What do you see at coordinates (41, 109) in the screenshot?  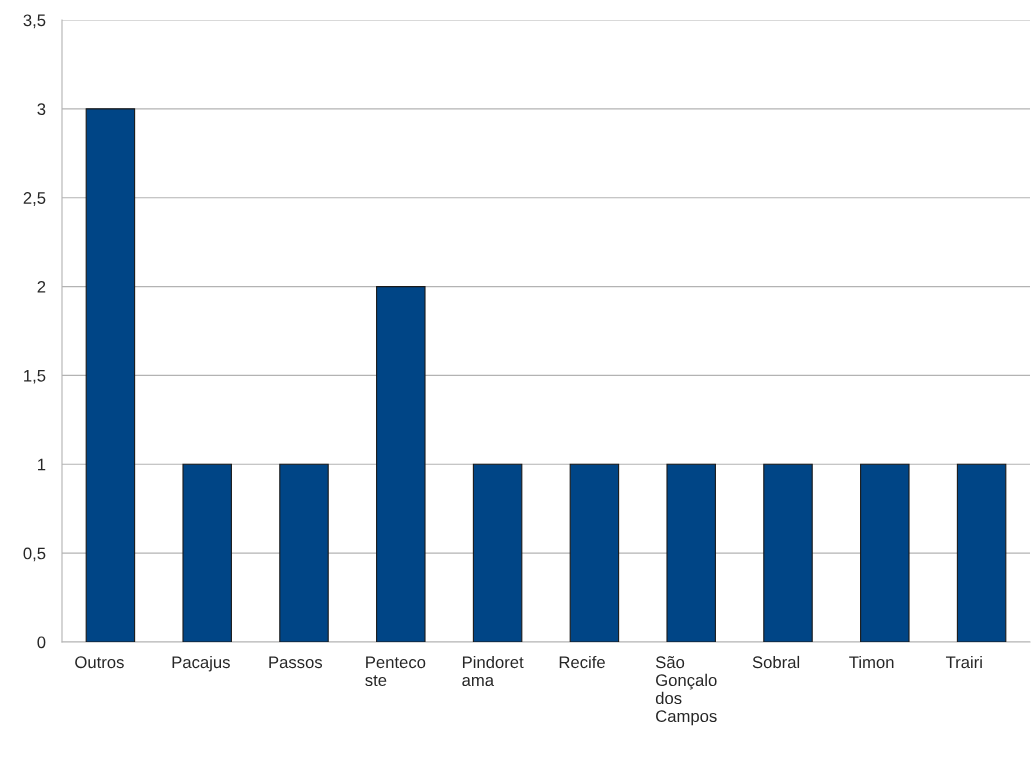 I see `y-tick-label: 3` at bounding box center [41, 109].